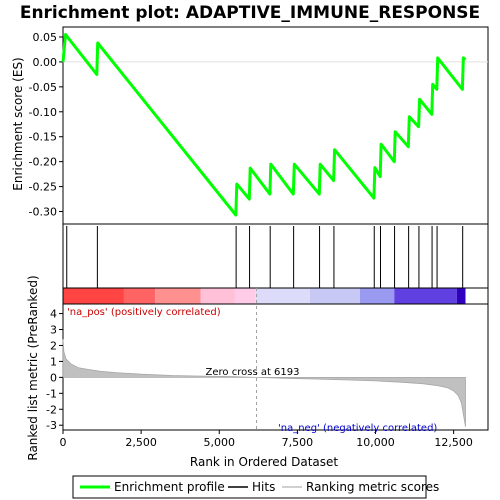 This screenshot has height=500, width=500. Describe the element at coordinates (43, 112) in the screenshot. I see `es-y-tick-label: -0.10` at that location.